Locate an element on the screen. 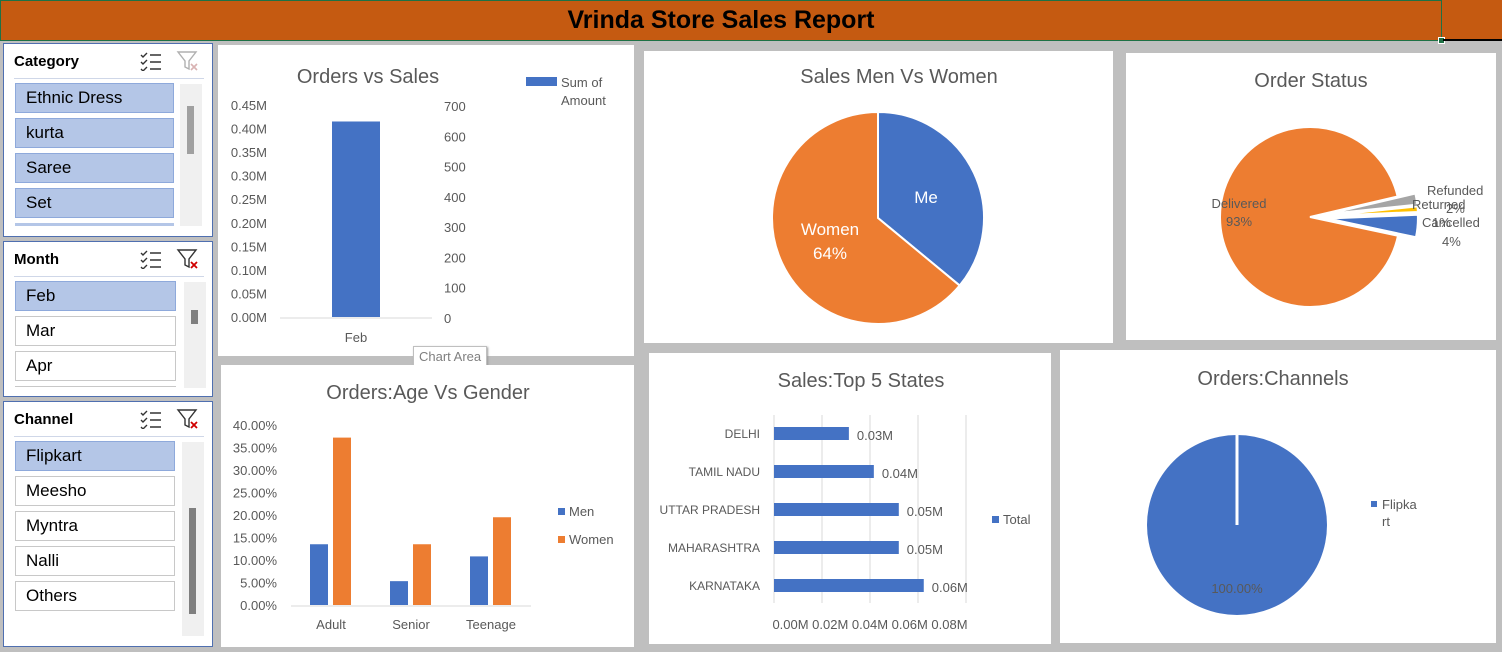 Image resolution: width=1502 pixels, height=652 pixels. slicer-item-nalli: Nalli is located at coordinates (95, 561).